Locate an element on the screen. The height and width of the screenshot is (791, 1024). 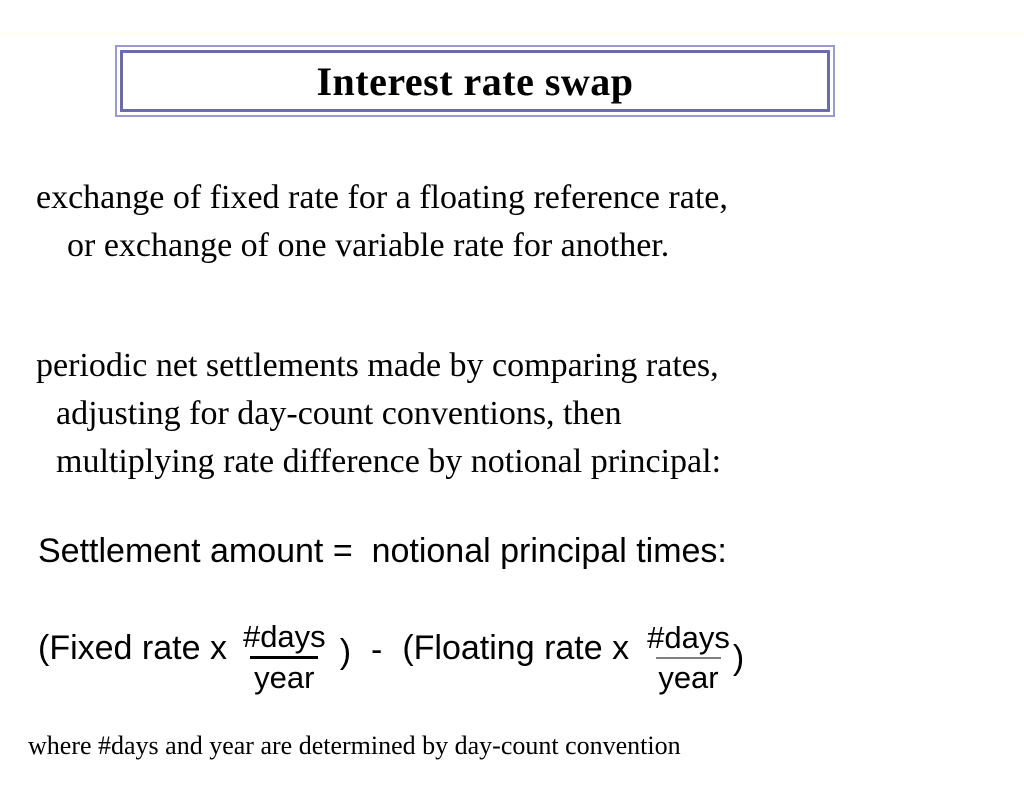
formula-open-floating: (Floating rate x is located at coordinates (516, 647).